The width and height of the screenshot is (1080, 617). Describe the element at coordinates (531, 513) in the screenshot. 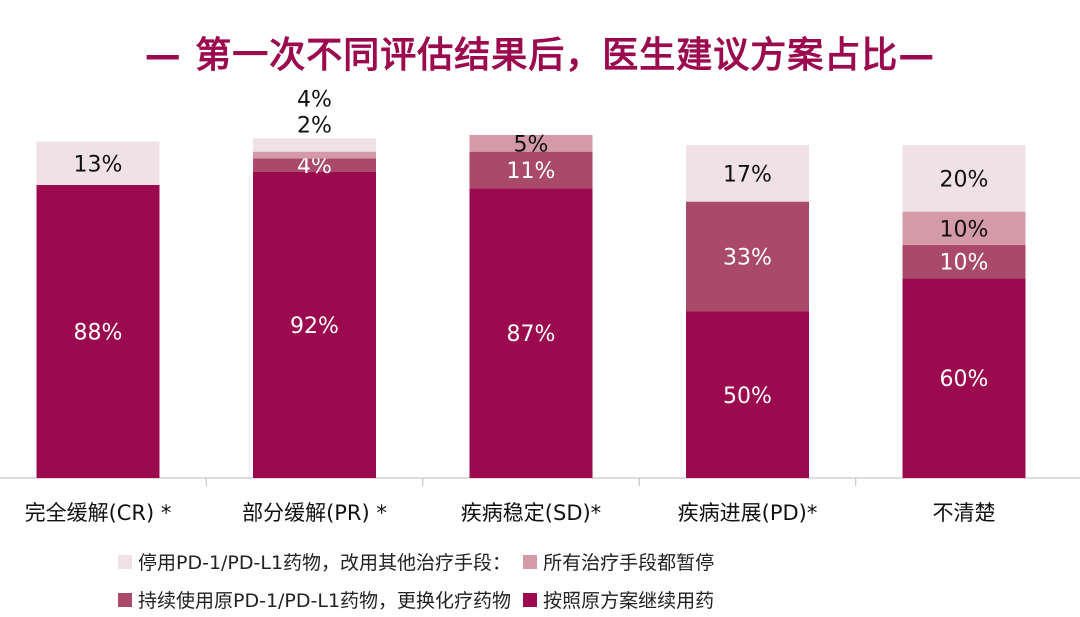

I see `category-label: 疾病稳定(SD)*` at that location.